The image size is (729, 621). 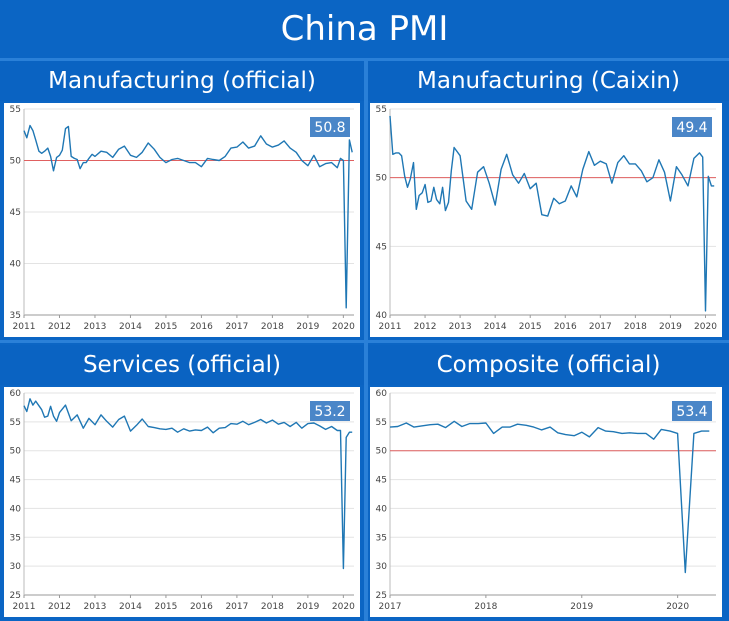 I want to click on latest-value-label: 49.4, so click(x=691, y=128).